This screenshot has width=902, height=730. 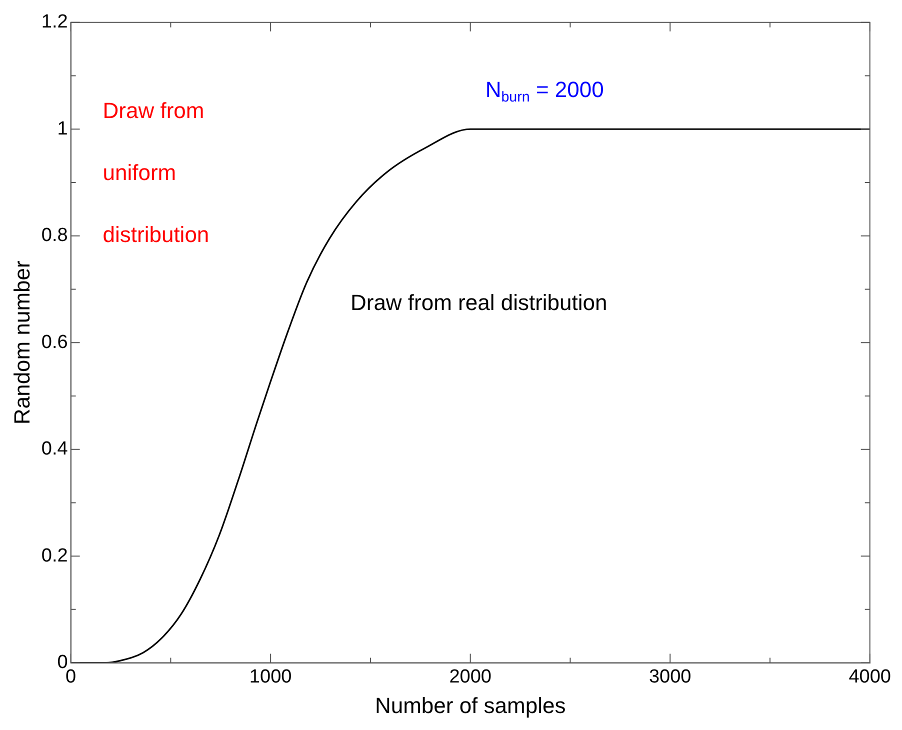 What do you see at coordinates (62, 663) in the screenshot?
I see `y-tick-label: 0` at bounding box center [62, 663].